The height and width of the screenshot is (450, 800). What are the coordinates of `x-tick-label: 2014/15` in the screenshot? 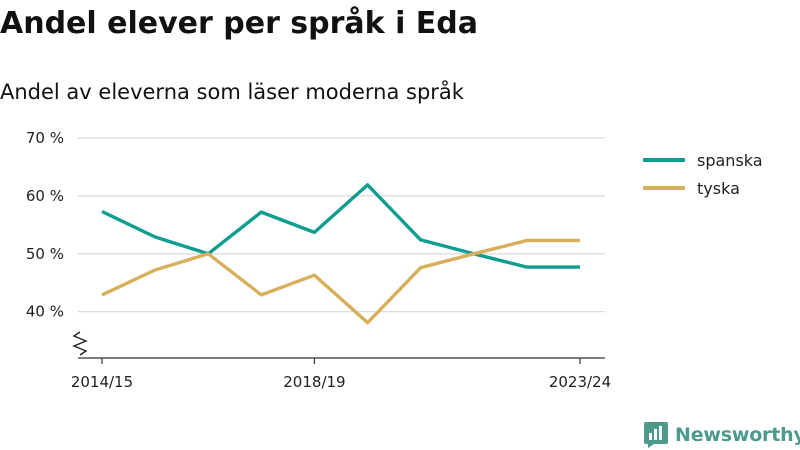 It's located at (102, 382).